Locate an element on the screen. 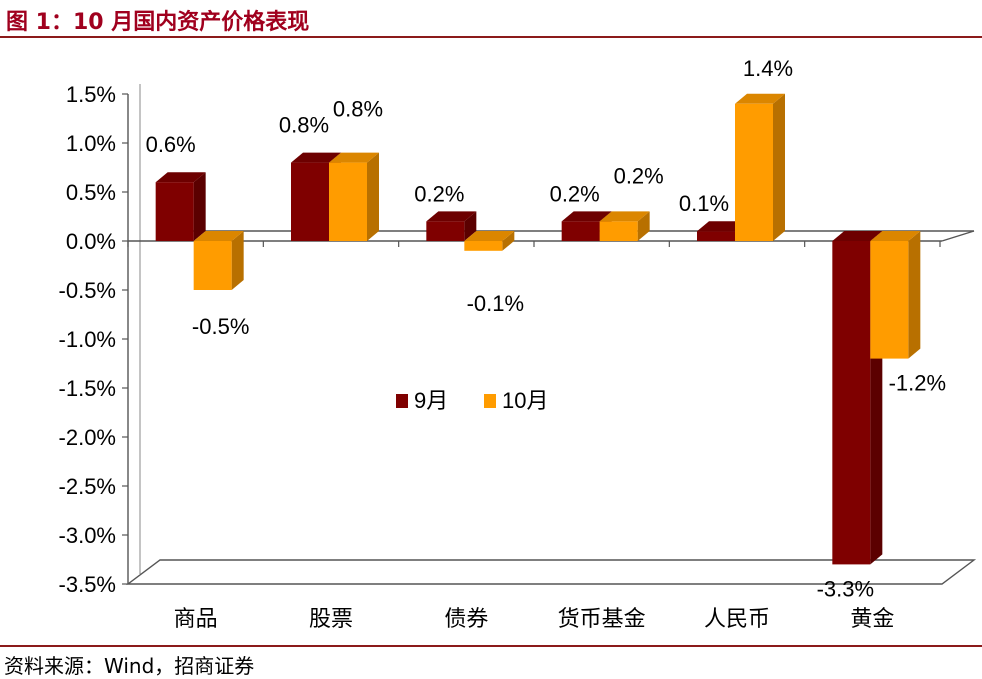  category-label-0: 商品 is located at coordinates (196, 618).